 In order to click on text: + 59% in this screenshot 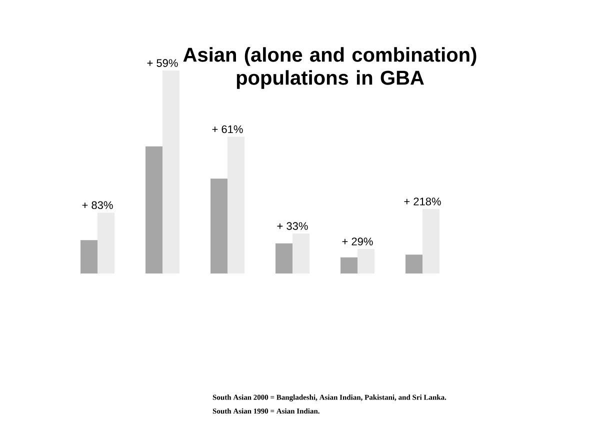, I will do `click(162, 63)`.